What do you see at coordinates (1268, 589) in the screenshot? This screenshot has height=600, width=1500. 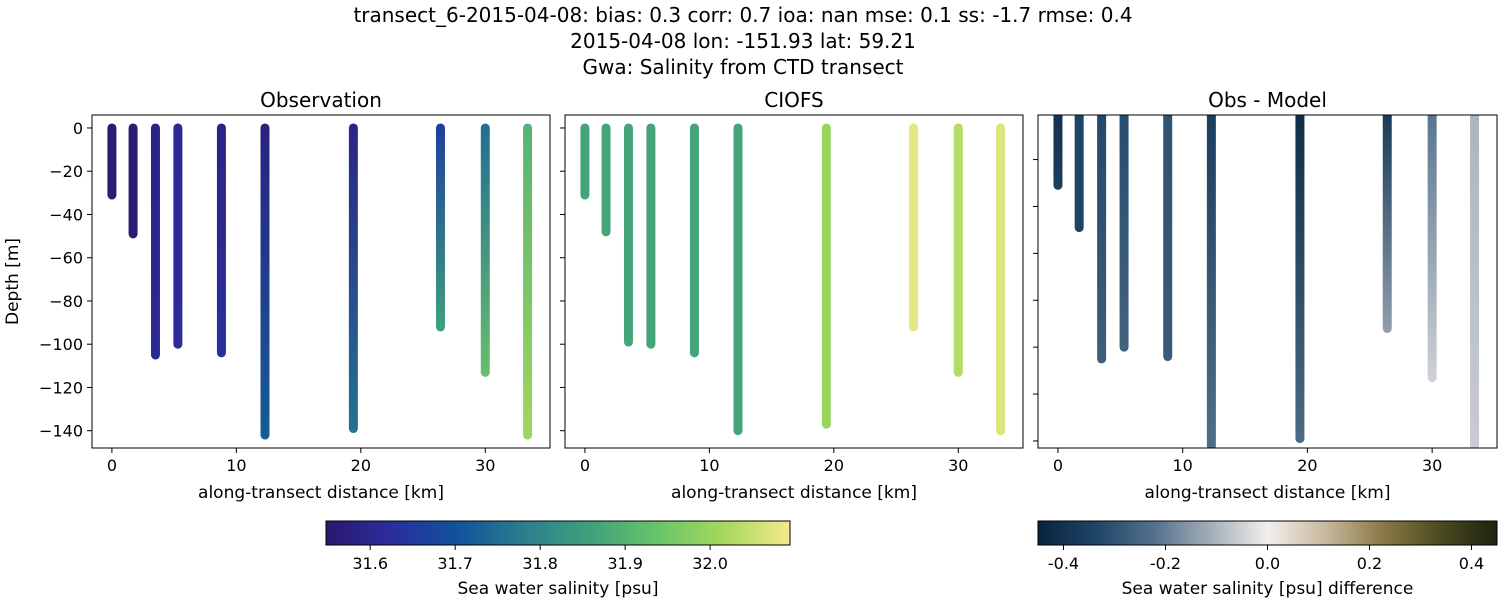 I see `colorbar-label: Sea water salinity [psu] difference` at bounding box center [1268, 589].